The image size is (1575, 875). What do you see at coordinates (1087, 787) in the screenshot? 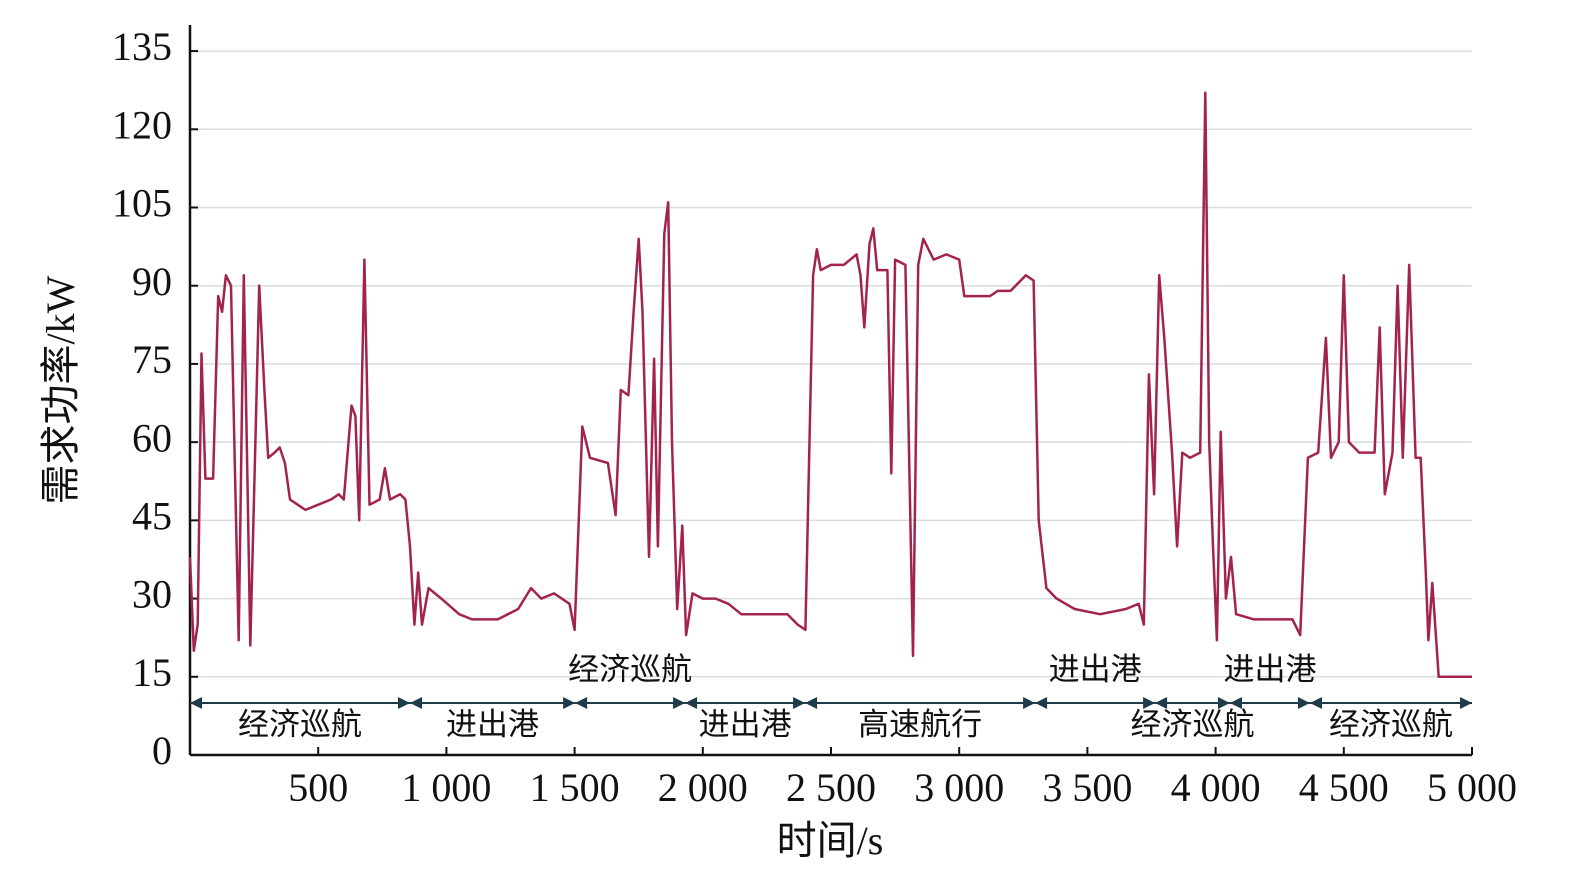
I see `x-tick-label: 3 500` at bounding box center [1087, 787].